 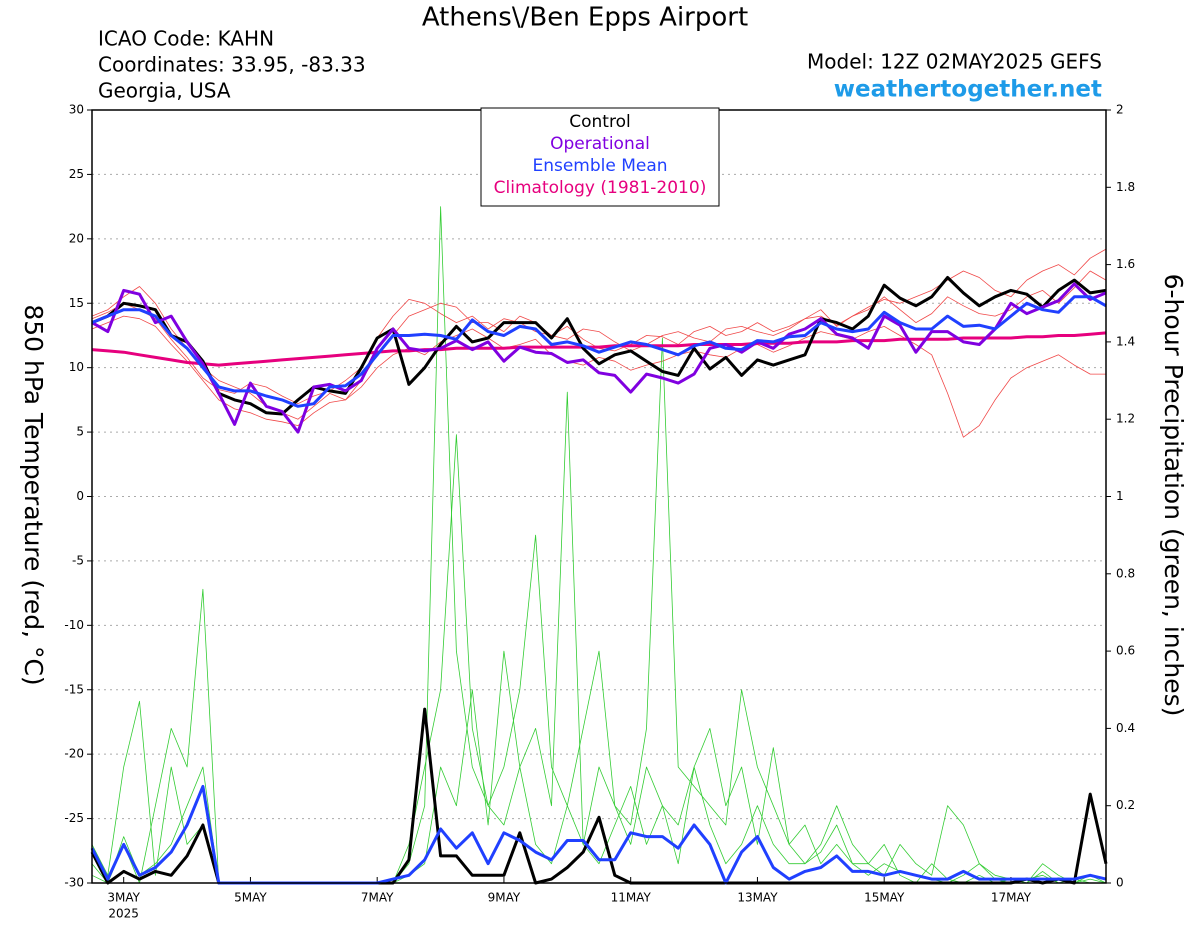 I want to click on legend-entry: Control, so click(x=599, y=122).